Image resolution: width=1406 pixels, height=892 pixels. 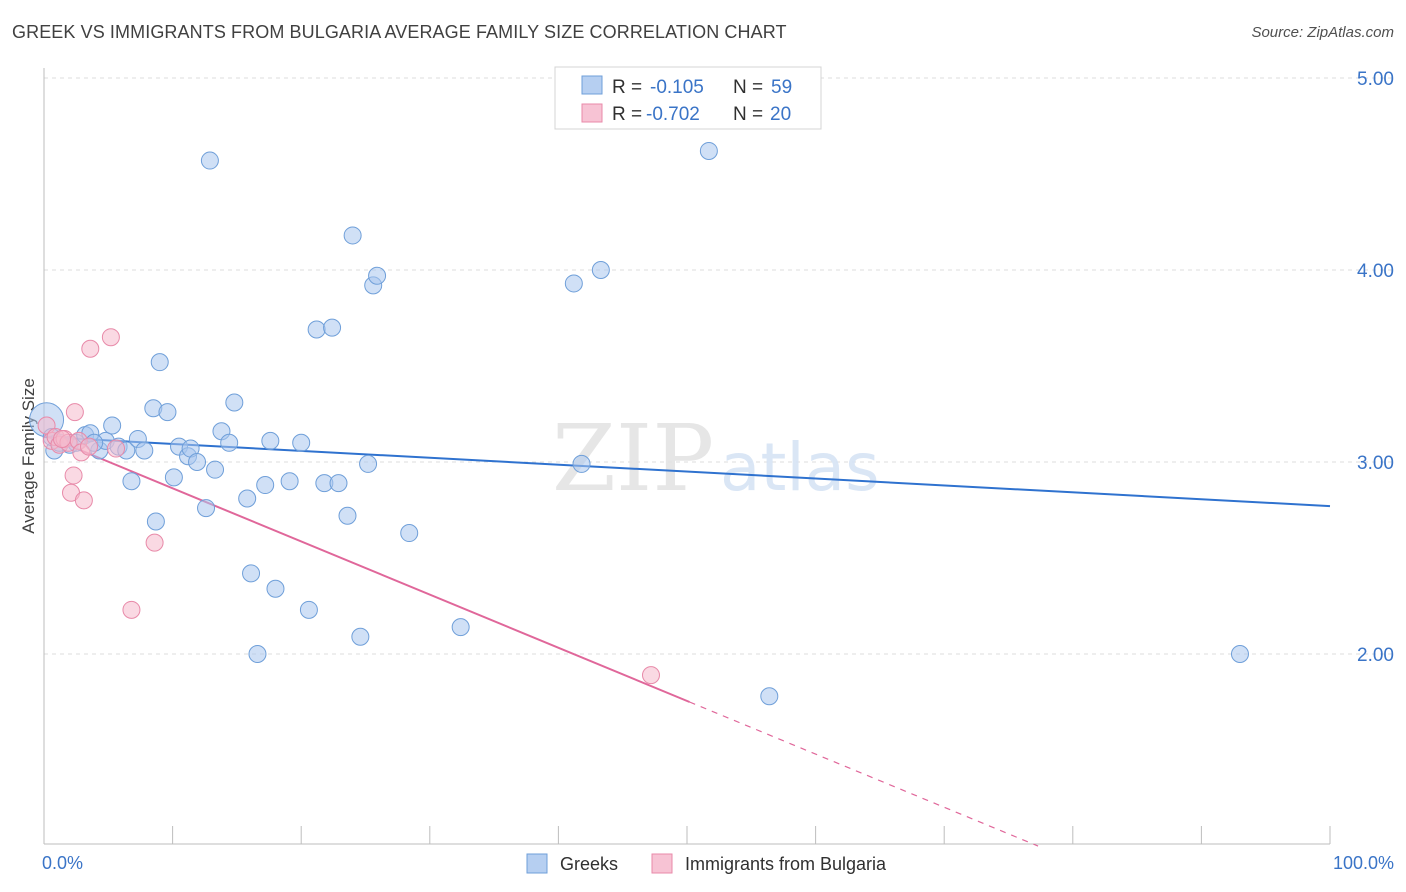 I want to click on legend-r-value-greeks: -0.105, so click(x=677, y=87).